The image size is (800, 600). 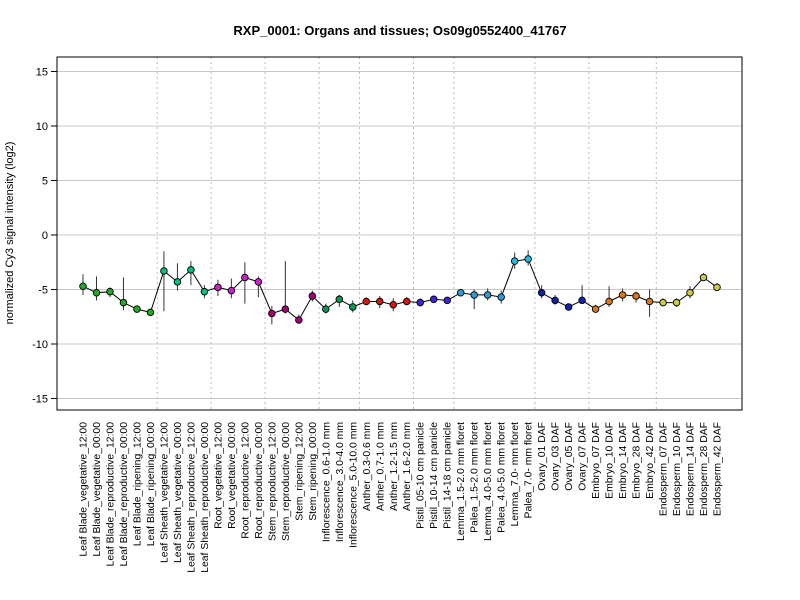 I want to click on x-tick-label: Leaf Blade_reproductive_00:00, so click(x=124, y=494).